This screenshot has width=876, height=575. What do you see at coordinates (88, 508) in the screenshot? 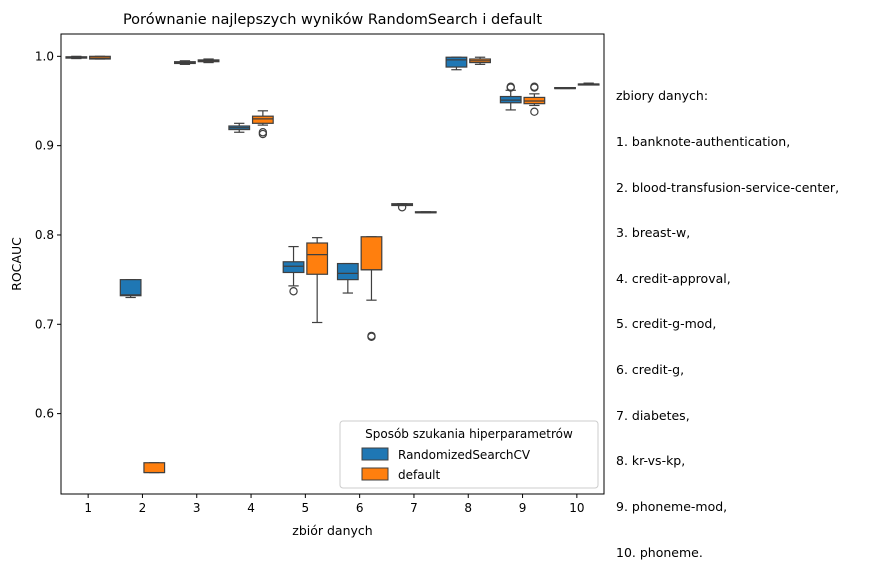
I see `x-tick-label: 1` at bounding box center [88, 508].